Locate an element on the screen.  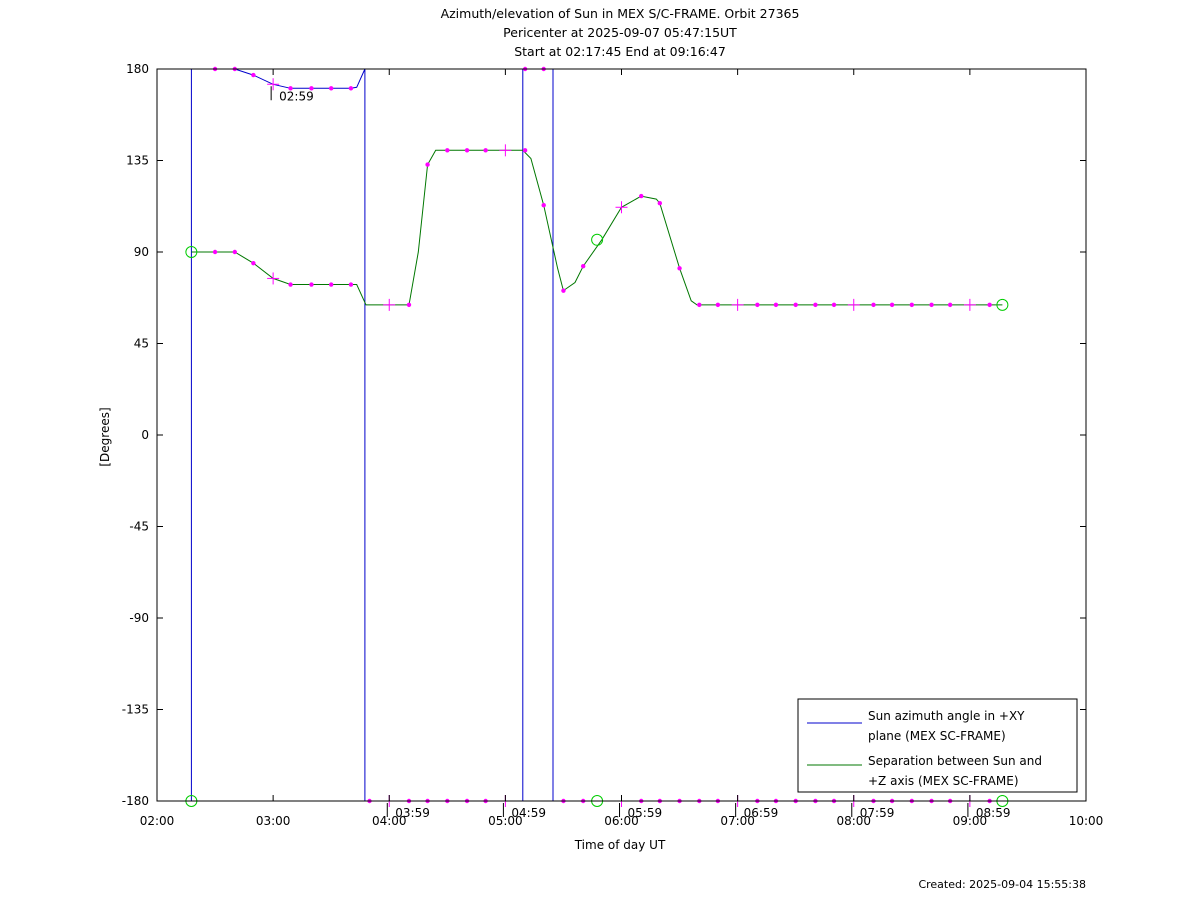
series-line-separation is located at coordinates (597, 227).